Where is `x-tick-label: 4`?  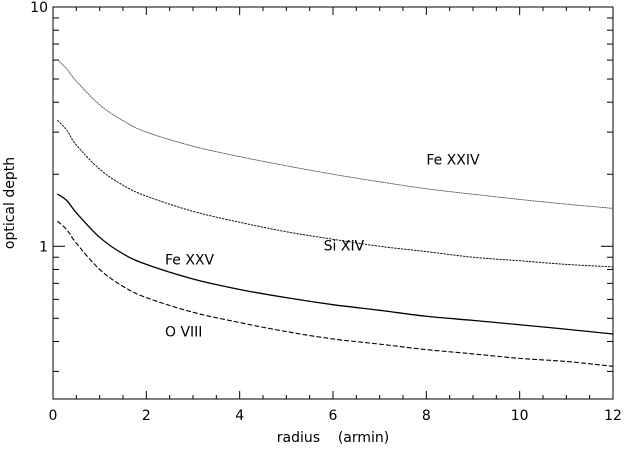 x-tick-label: 4 is located at coordinates (239, 416).